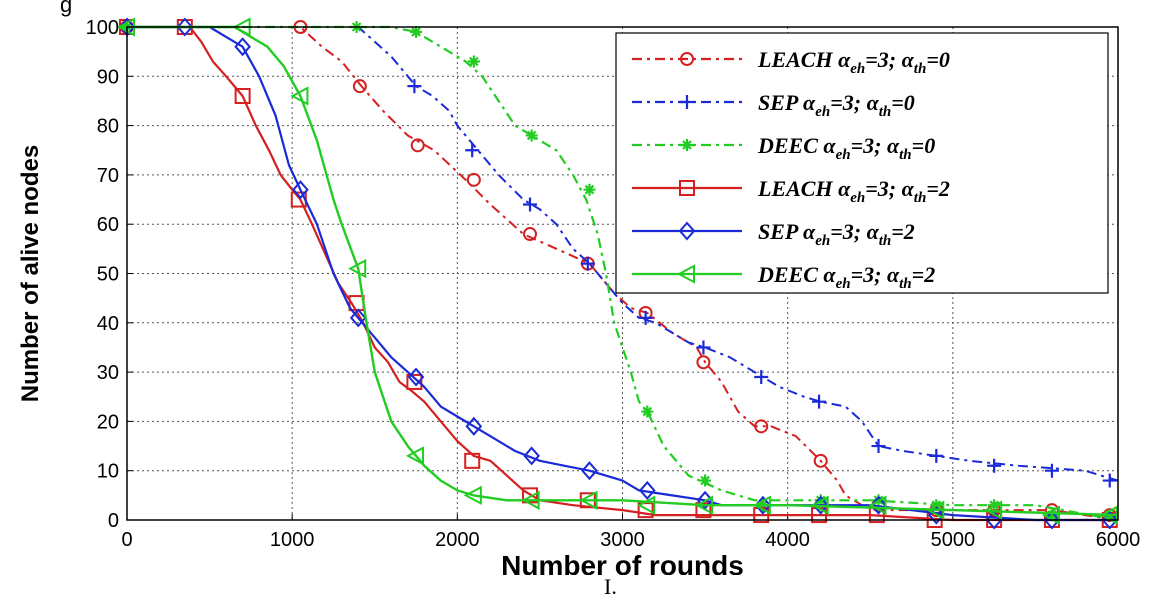  What do you see at coordinates (113, 521) in the screenshot?
I see `y-tick-label: 0` at bounding box center [113, 521].